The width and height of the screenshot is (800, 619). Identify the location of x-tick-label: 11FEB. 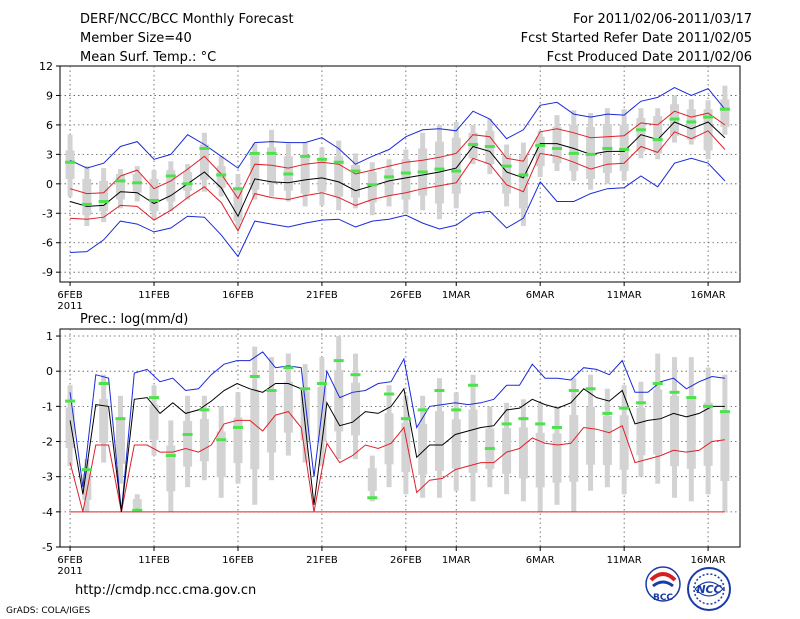
(154, 295).